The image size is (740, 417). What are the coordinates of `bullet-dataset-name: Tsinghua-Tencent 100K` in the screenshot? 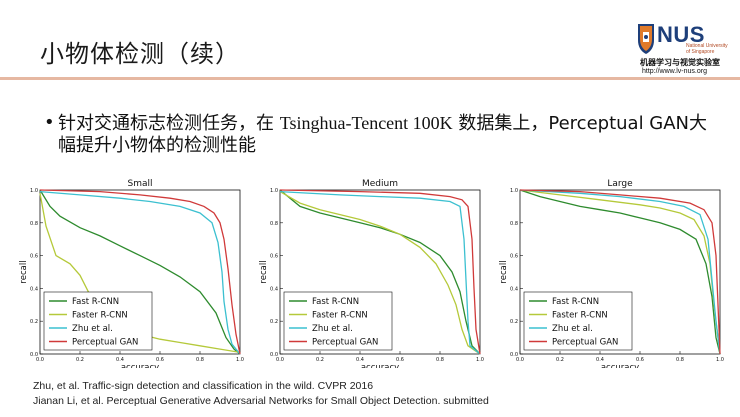 It's located at (366, 123).